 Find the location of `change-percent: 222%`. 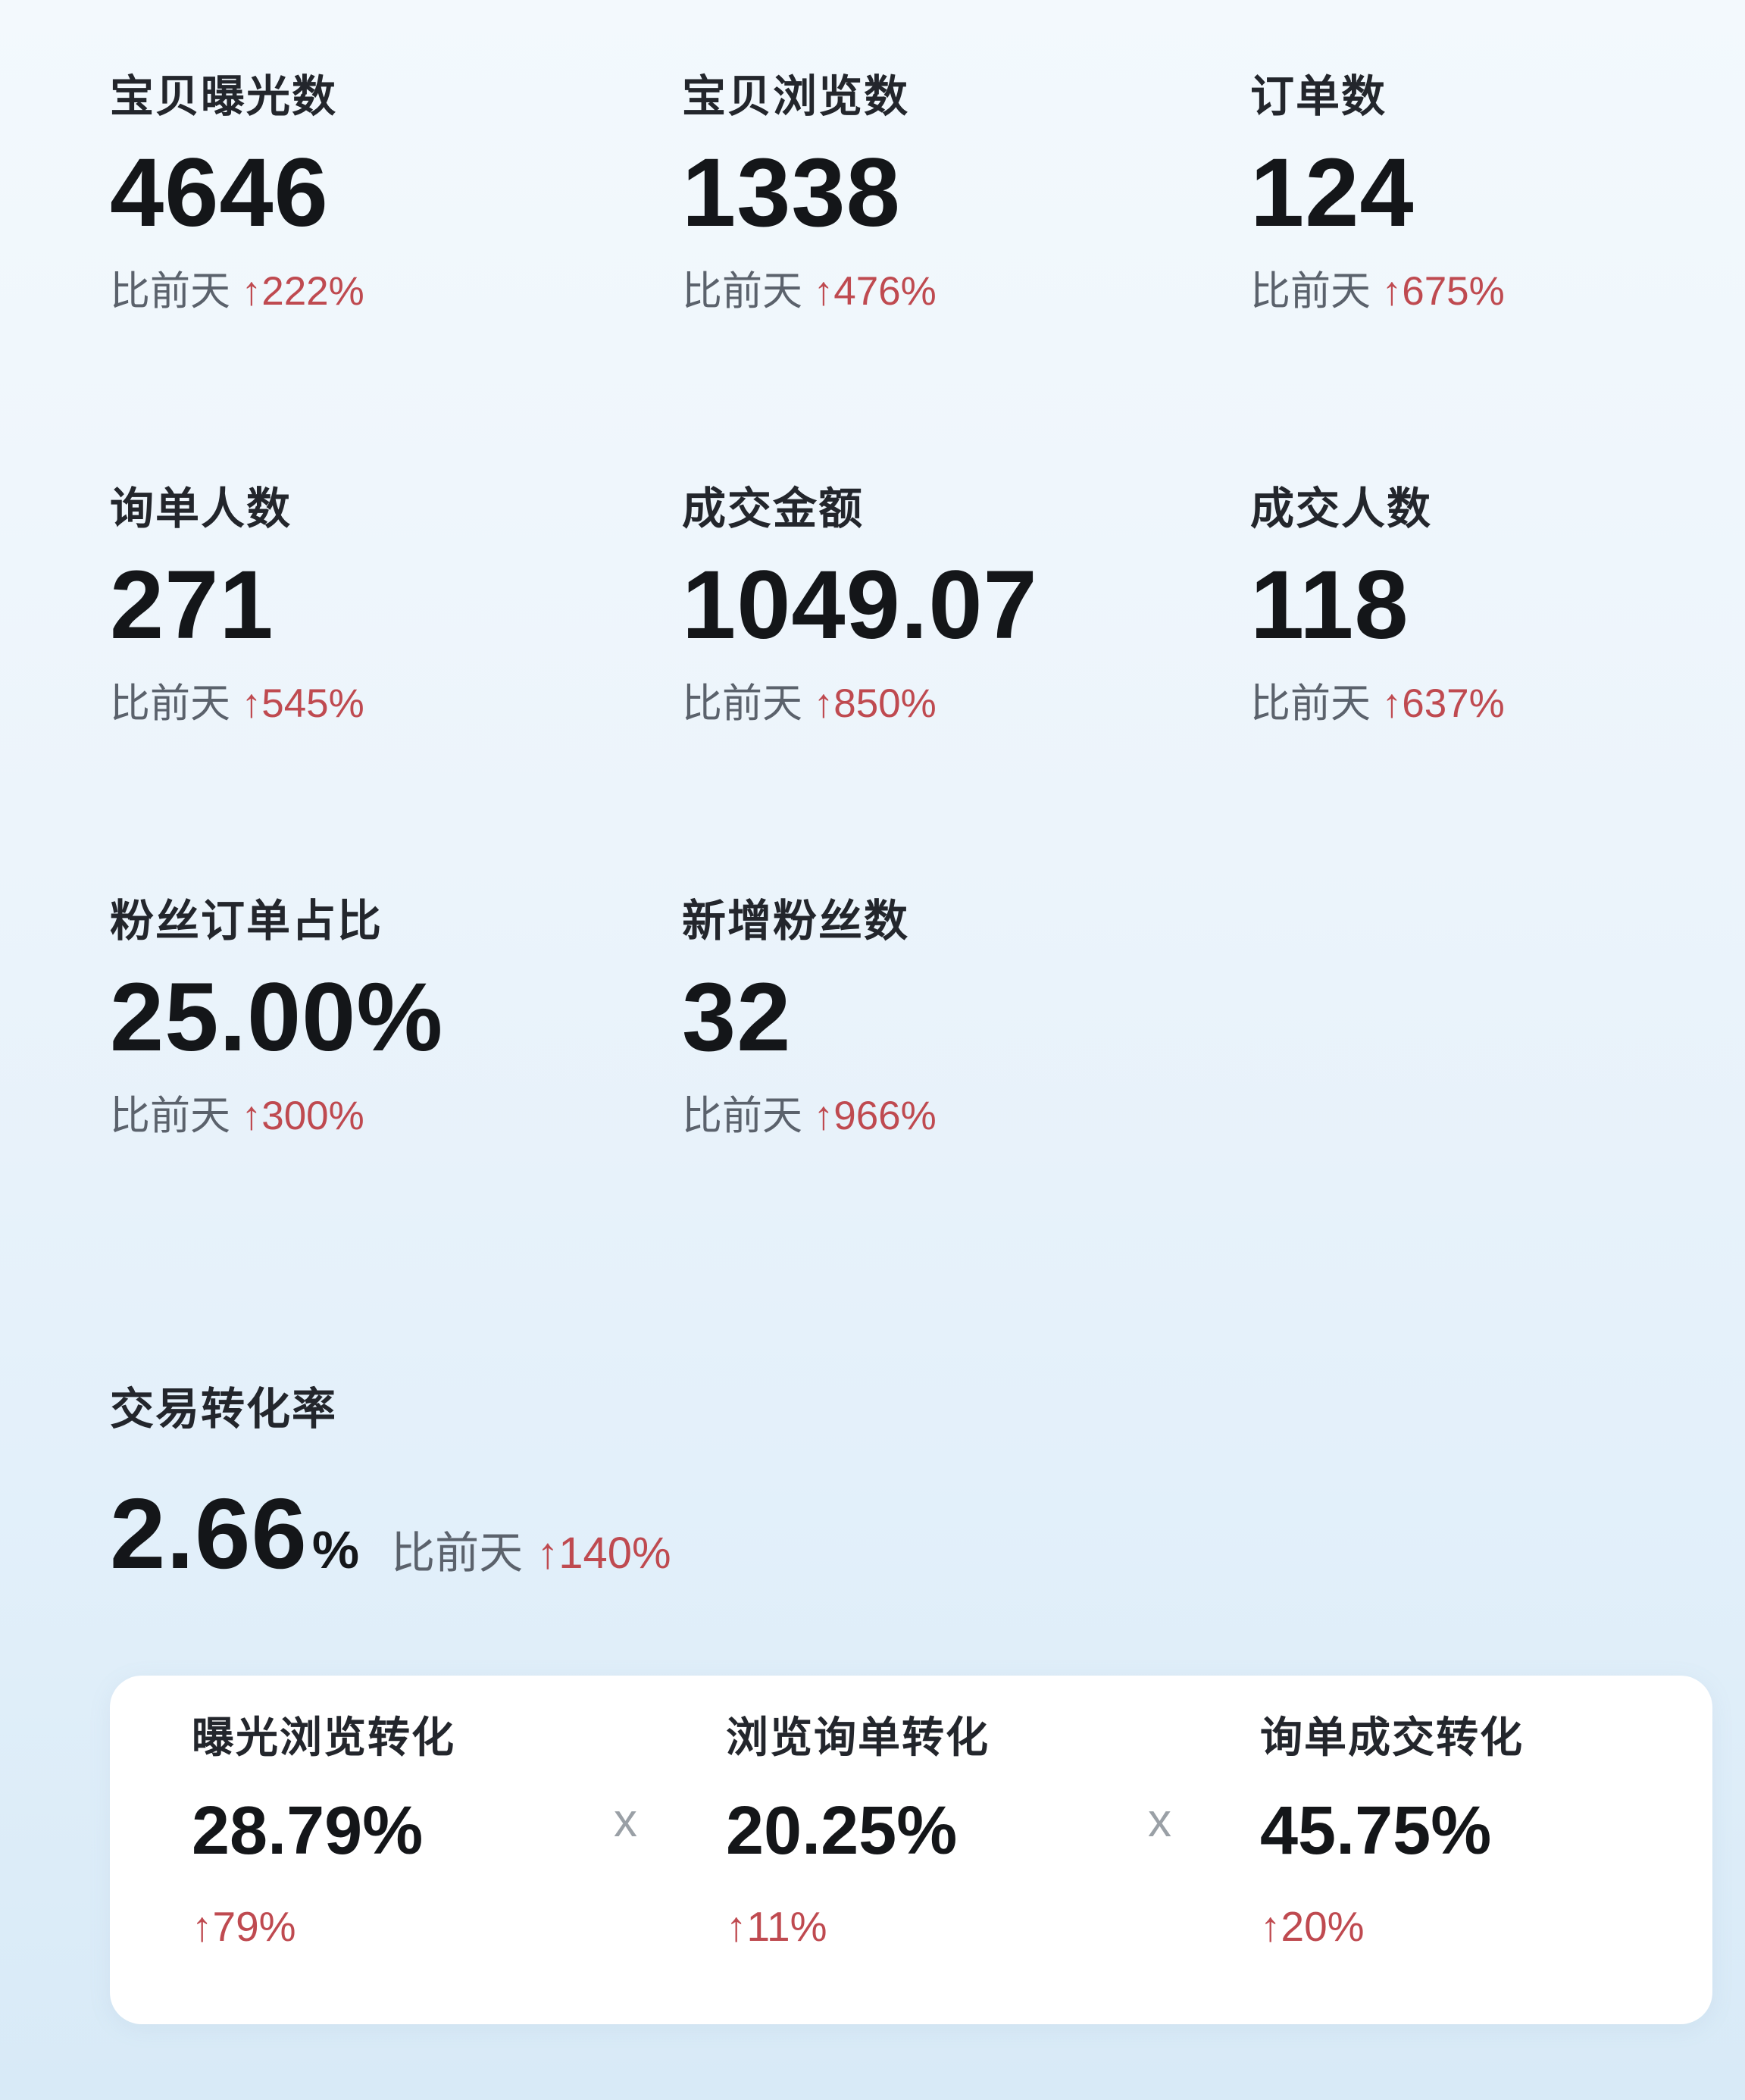

change-percent: 222% is located at coordinates (312, 291).